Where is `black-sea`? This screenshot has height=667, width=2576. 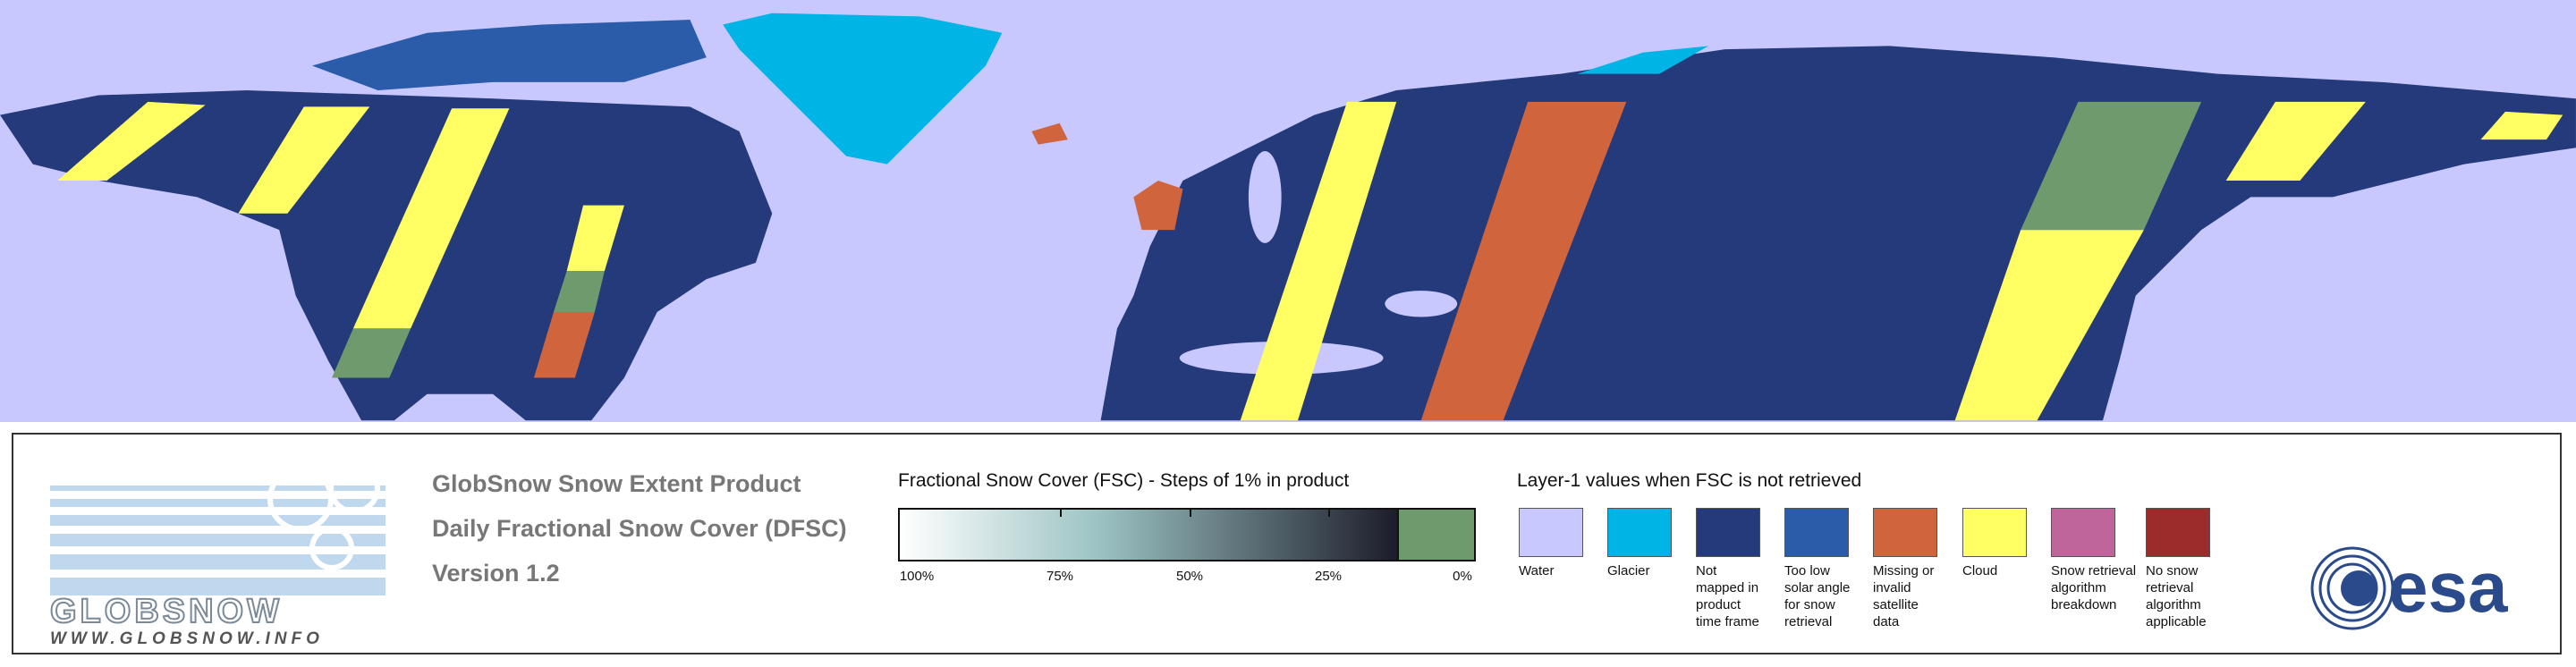
black-sea is located at coordinates (1421, 304).